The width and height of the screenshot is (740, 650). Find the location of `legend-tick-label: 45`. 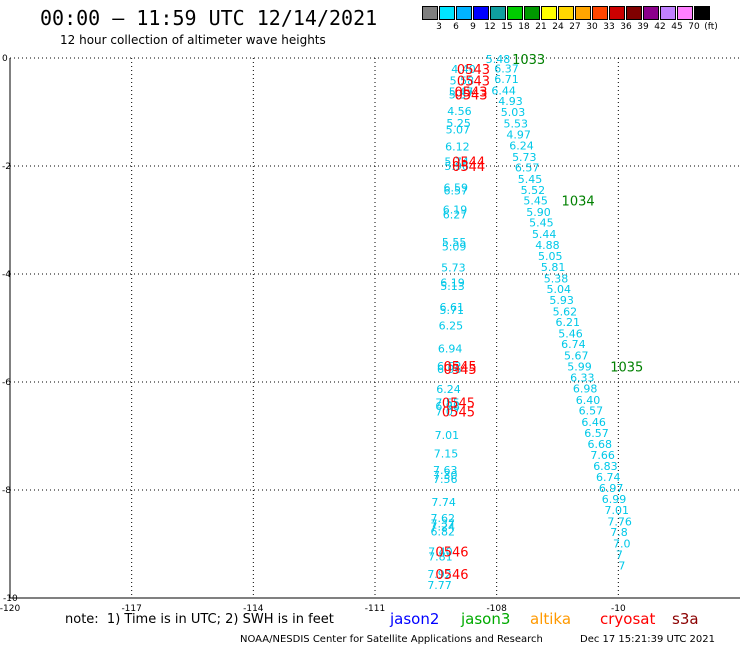

legend-tick-label: 45 is located at coordinates (677, 27).